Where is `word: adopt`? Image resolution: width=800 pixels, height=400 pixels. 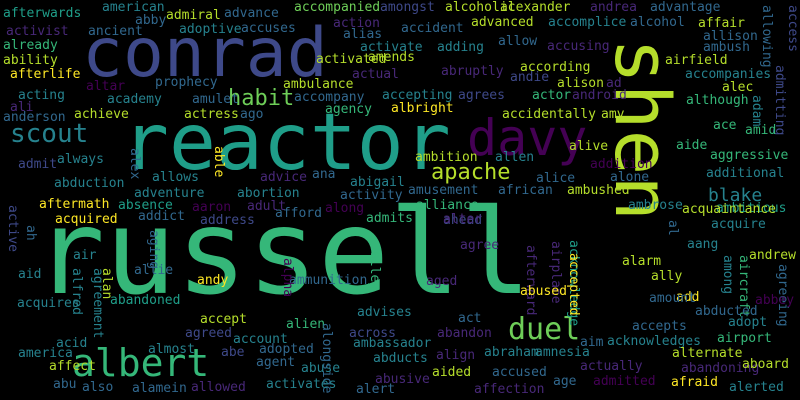
word: adopt is located at coordinates (748, 322).